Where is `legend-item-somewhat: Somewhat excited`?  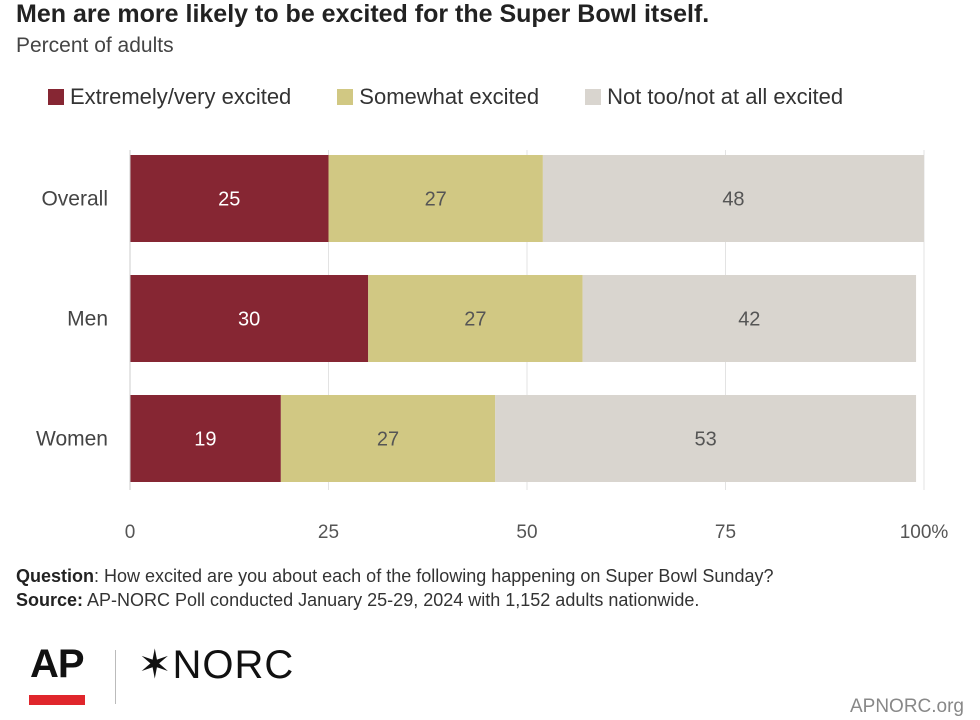 legend-item-somewhat: Somewhat excited is located at coordinates (438, 97).